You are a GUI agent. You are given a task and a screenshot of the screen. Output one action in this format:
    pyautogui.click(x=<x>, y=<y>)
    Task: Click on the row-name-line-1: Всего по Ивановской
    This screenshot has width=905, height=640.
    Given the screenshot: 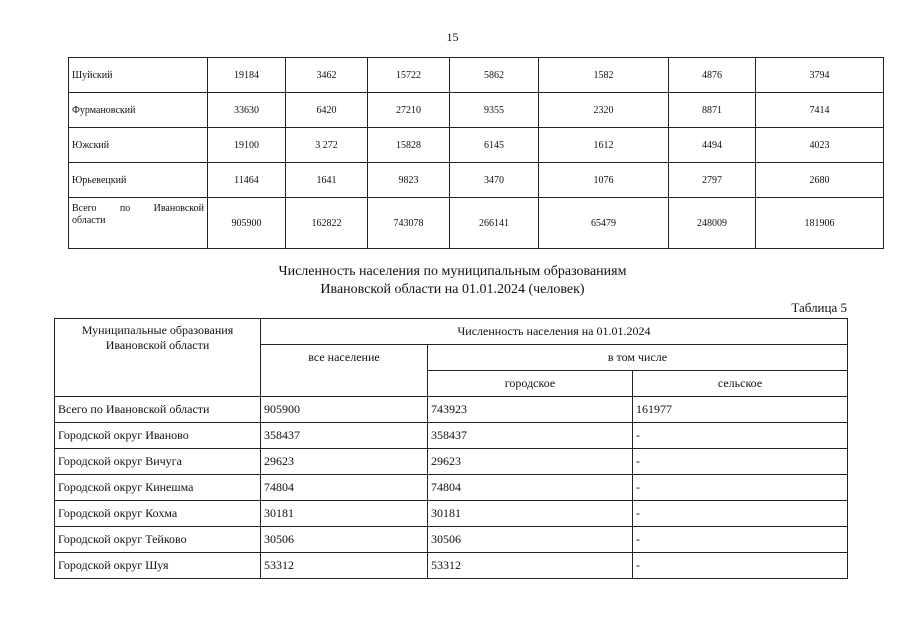 What is the action you would take?
    pyautogui.click(x=138, y=208)
    